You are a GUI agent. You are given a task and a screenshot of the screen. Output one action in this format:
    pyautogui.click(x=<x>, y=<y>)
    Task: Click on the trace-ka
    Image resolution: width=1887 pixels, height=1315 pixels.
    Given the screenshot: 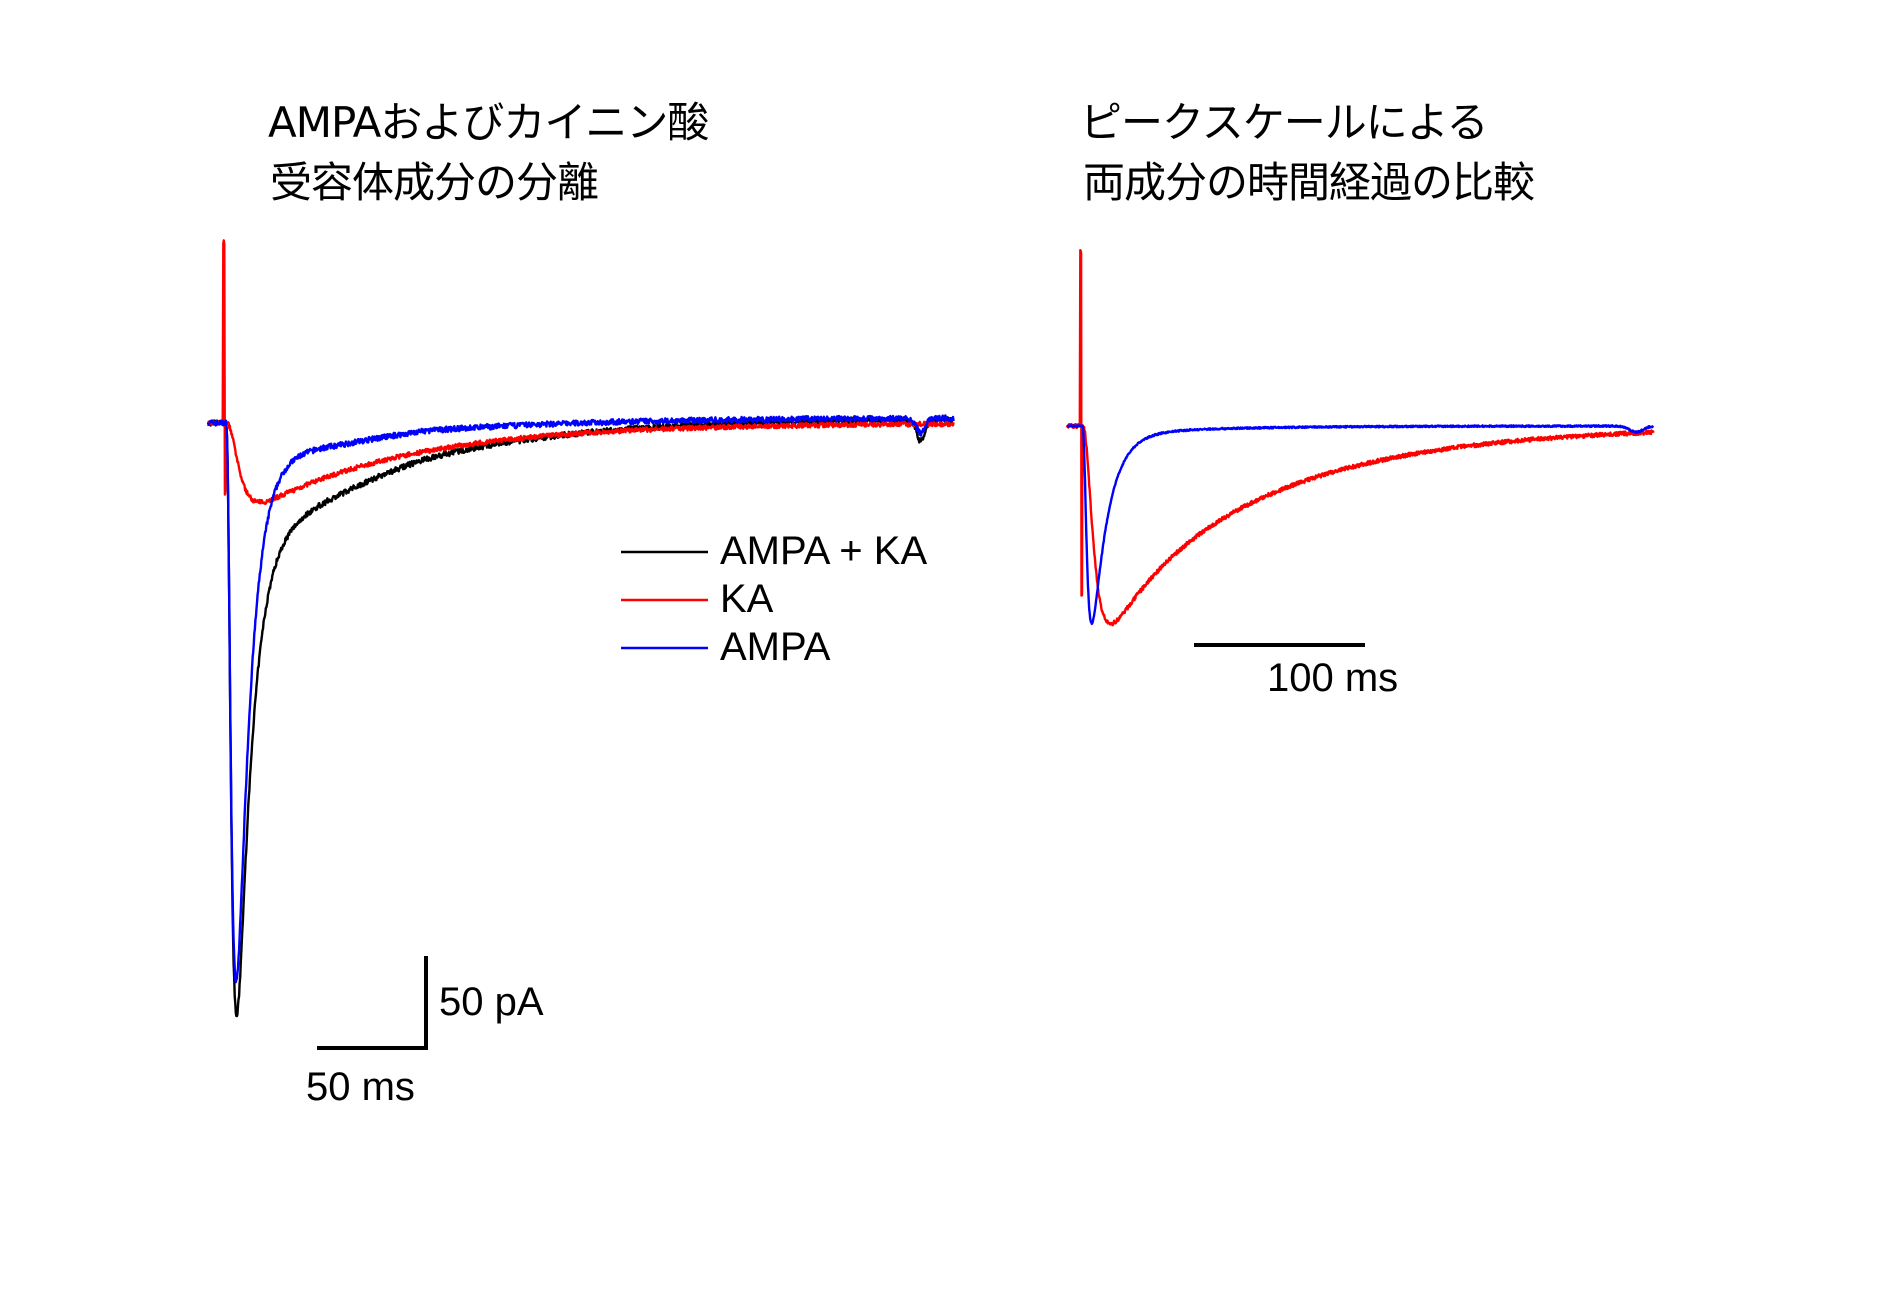 What is the action you would take?
    pyautogui.click(x=580, y=372)
    